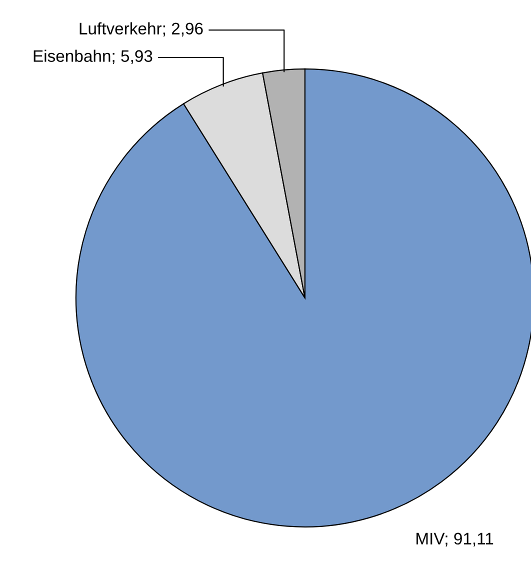 This screenshot has width=531, height=566. I want to click on slice-label: Eisenbahn; 5,93, so click(93, 57).